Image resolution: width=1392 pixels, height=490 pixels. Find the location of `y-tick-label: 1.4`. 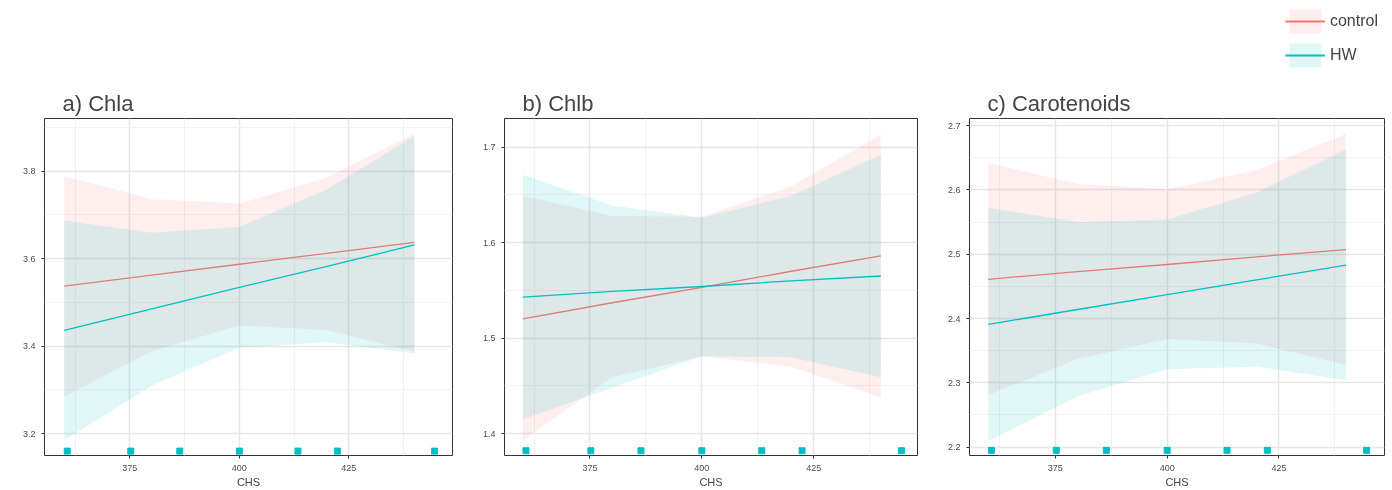

y-tick-label: 1.4 is located at coordinates (489, 433).